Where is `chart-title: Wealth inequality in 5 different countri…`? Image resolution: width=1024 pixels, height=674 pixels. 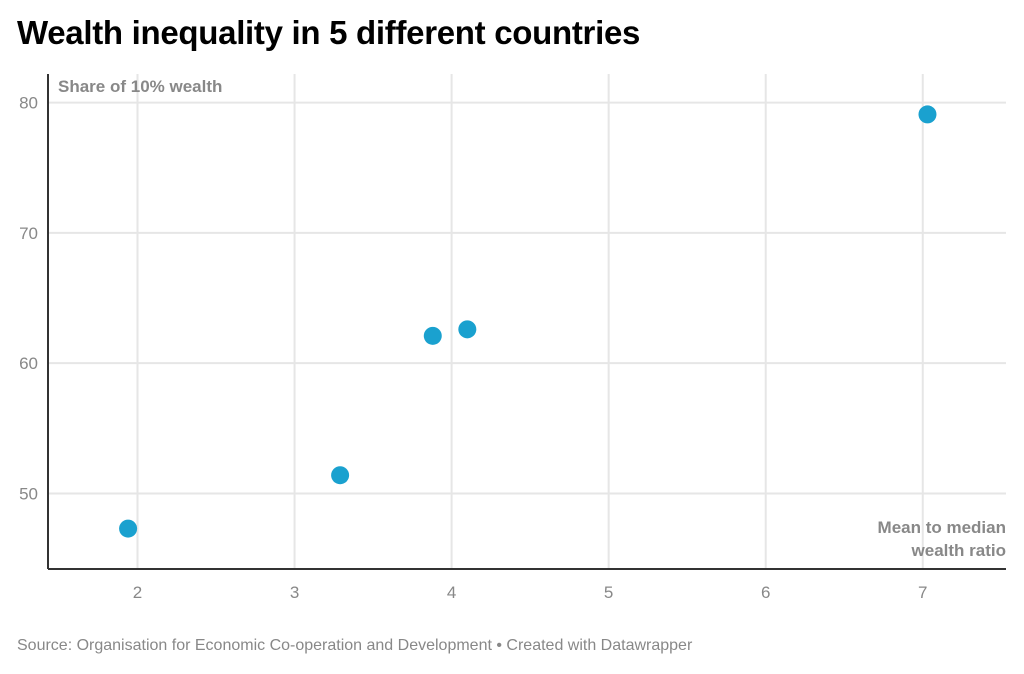 chart-title: Wealth inequality in 5 different countri… is located at coordinates (329, 32).